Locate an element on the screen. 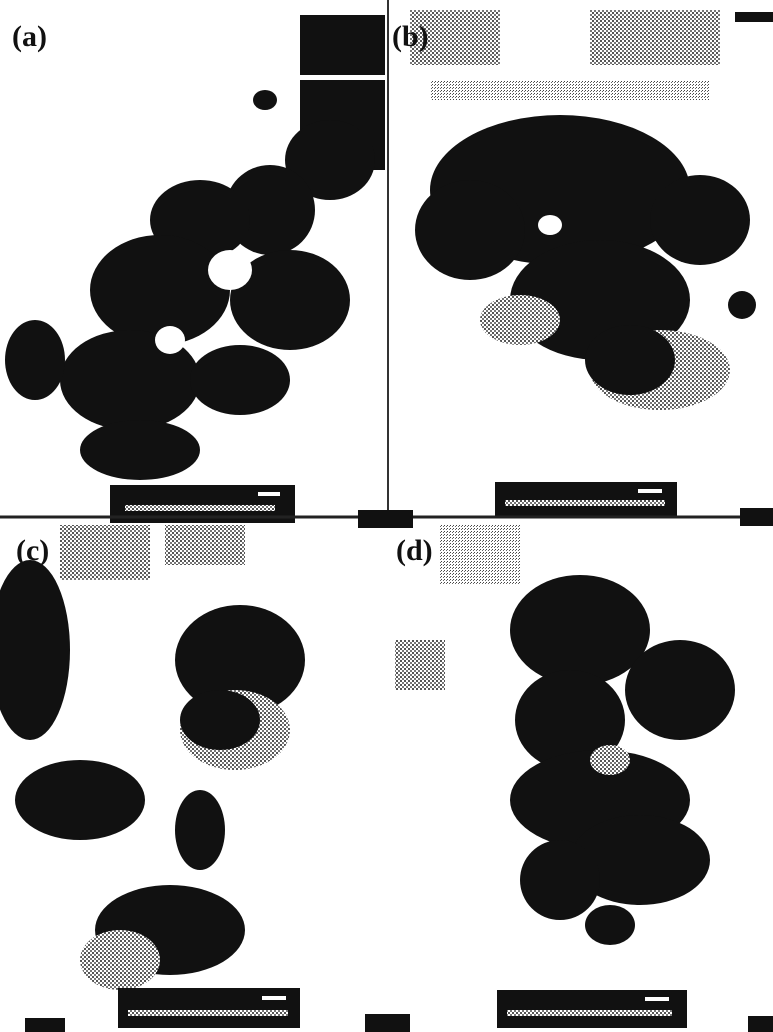 This screenshot has height=1032, width=773. panel-label: (b) is located at coordinates (410, 36).